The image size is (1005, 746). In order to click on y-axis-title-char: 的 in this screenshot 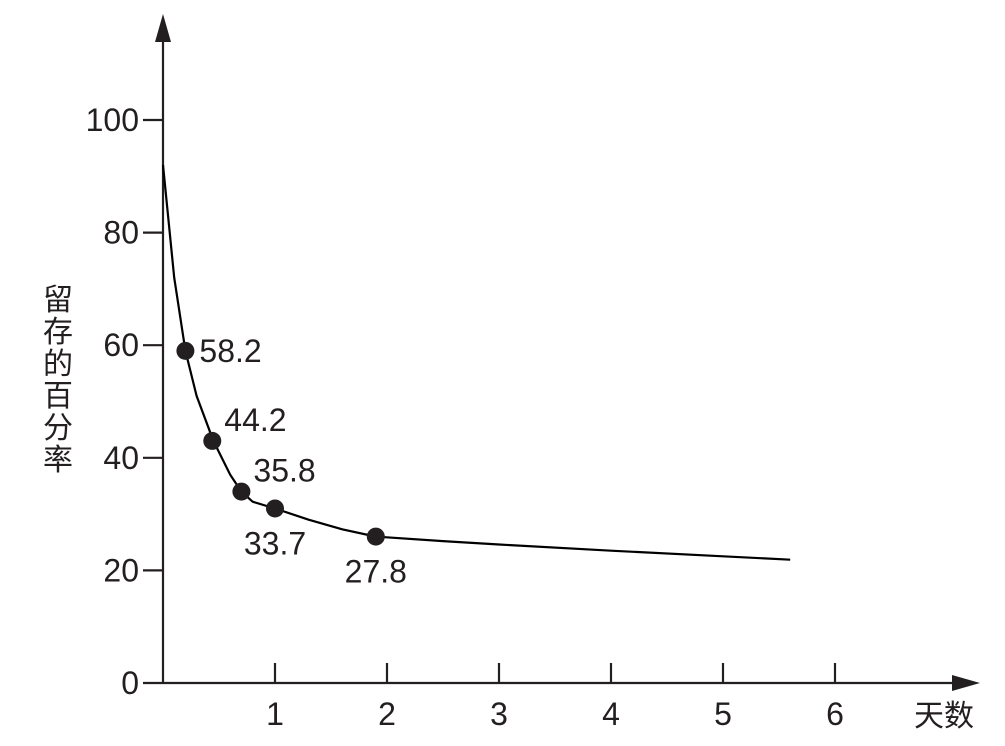, I will do `click(58, 364)`.